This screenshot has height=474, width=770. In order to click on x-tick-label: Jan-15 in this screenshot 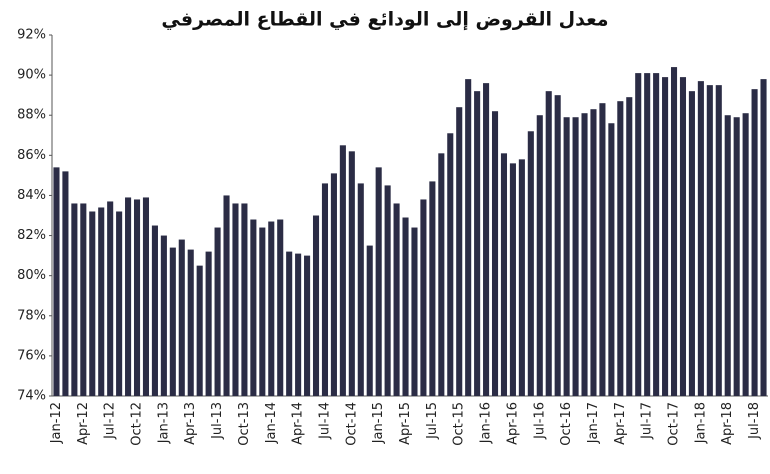, I will do `click(378, 423)`.